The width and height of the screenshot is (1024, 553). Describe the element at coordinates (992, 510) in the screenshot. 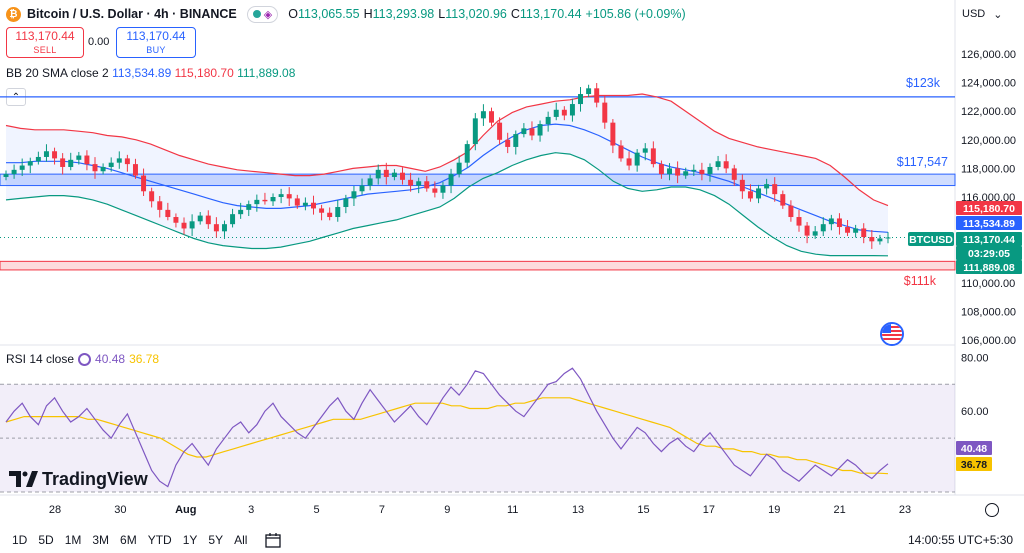

I see `gear-icon` at that location.